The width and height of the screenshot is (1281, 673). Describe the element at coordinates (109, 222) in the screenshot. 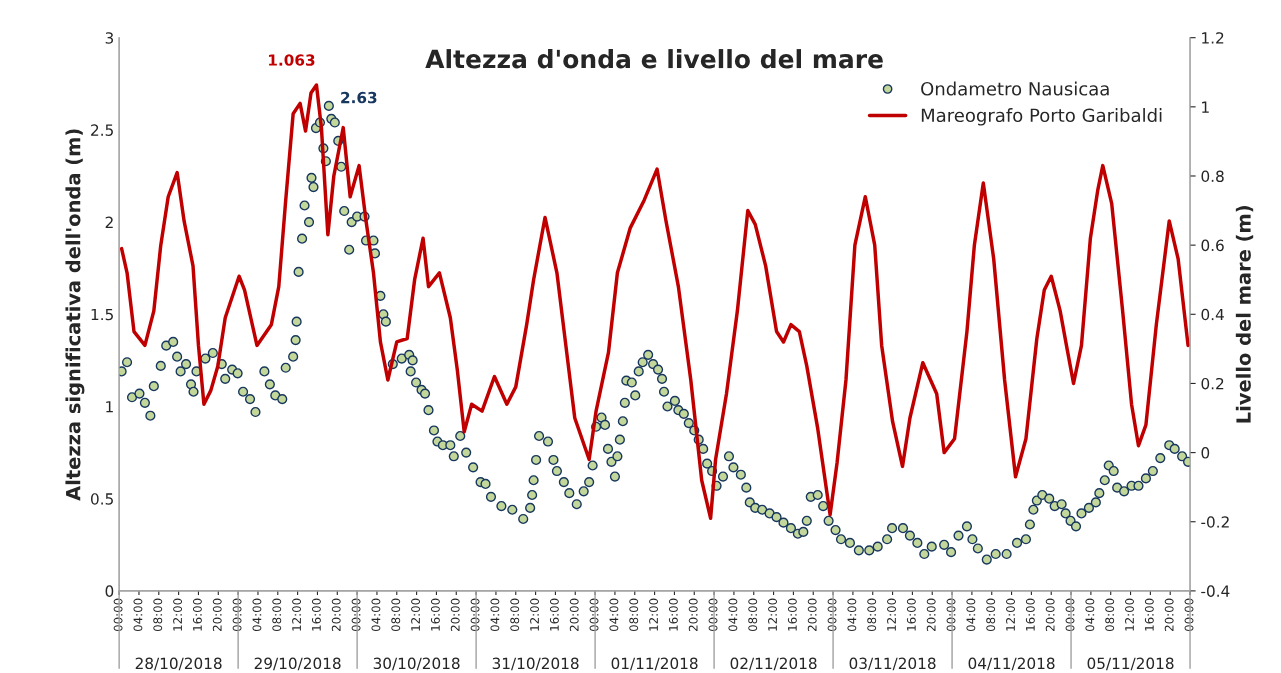

I see `y-tick-label: 2` at that location.